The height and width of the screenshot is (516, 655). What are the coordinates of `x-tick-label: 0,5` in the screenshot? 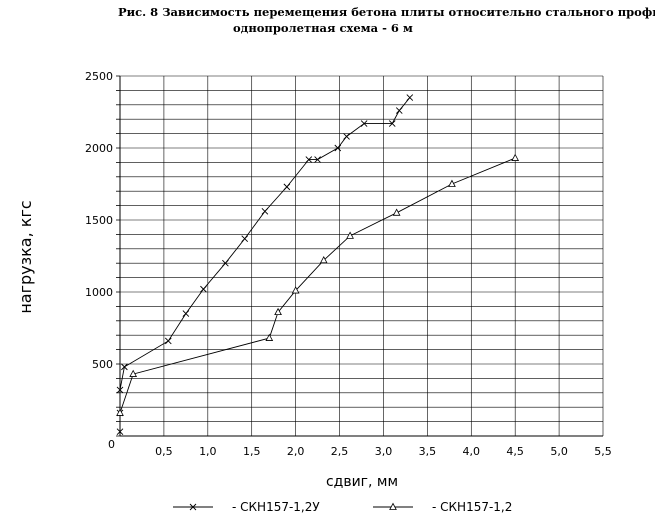 It's located at (164, 451).